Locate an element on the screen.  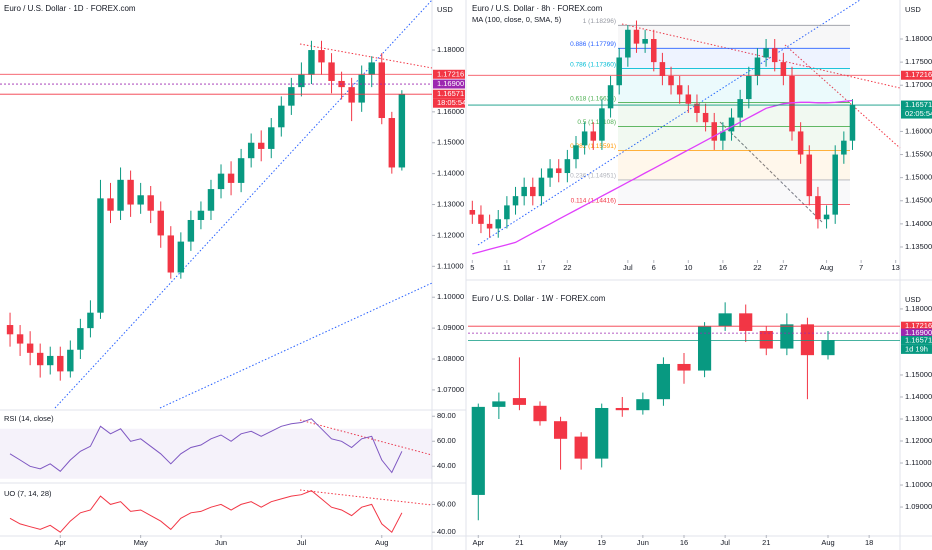
chart-title: Euro / U.S. Dollar · 1W · FOREX.com is located at coordinates (539, 298).